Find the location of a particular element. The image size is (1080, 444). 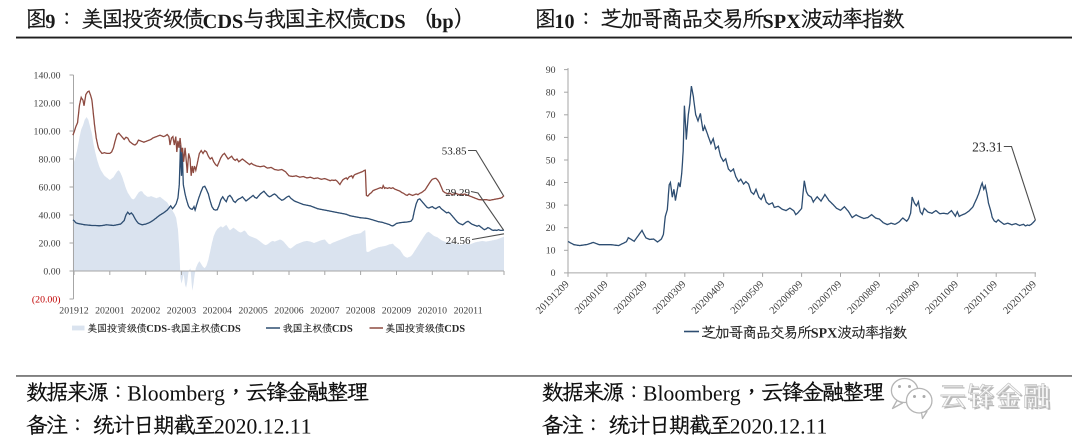

svg-text: 202006 is located at coordinates (288, 310).